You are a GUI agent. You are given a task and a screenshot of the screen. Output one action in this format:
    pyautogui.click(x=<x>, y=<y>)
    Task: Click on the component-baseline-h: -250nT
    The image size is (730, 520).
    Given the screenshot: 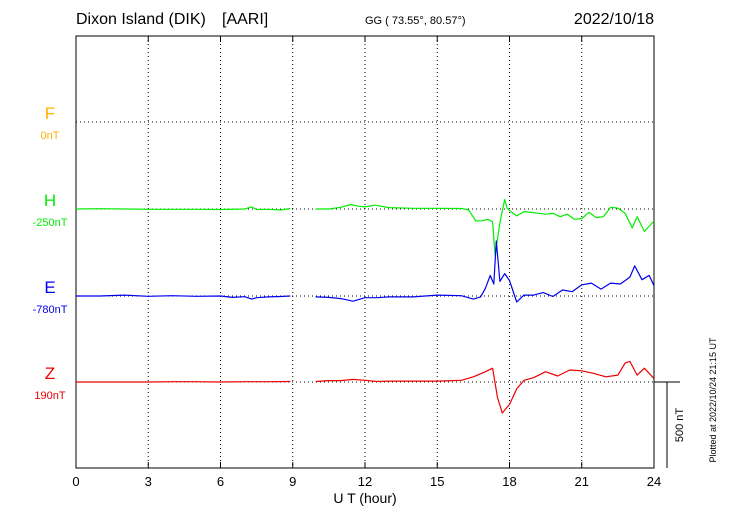 What is the action you would take?
    pyautogui.click(x=50, y=223)
    